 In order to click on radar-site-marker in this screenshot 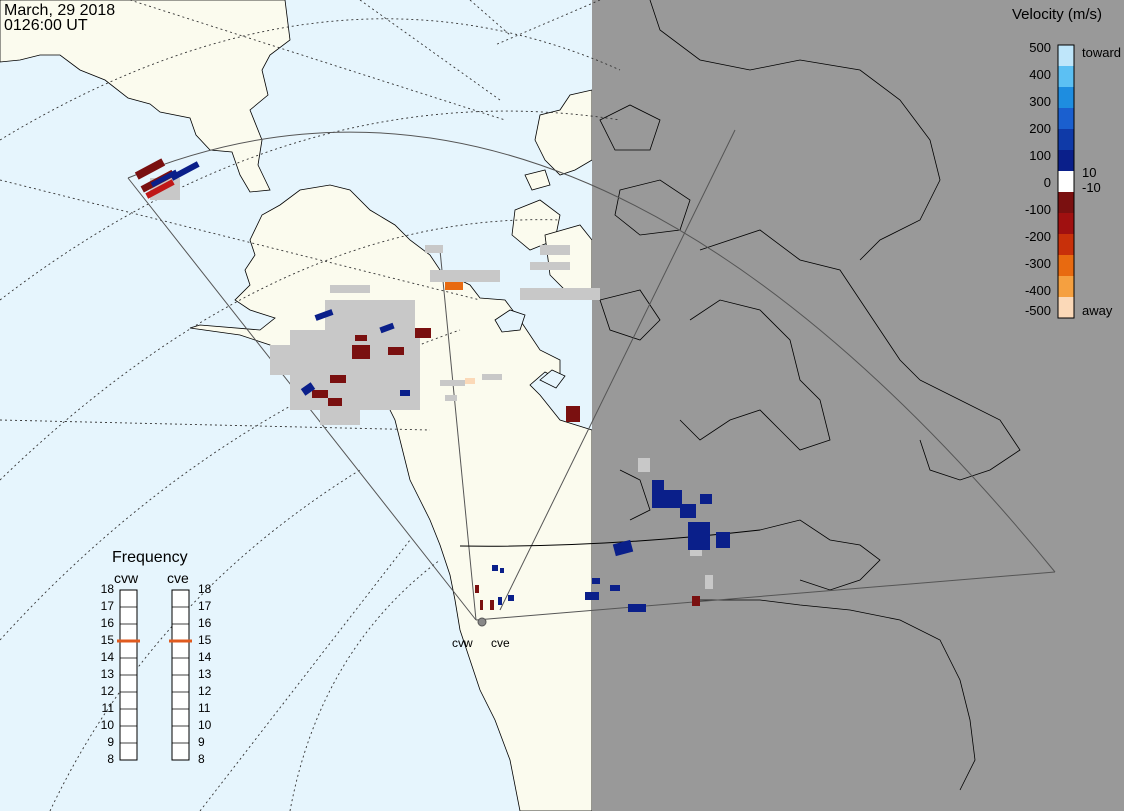, I will do `click(482, 622)`.